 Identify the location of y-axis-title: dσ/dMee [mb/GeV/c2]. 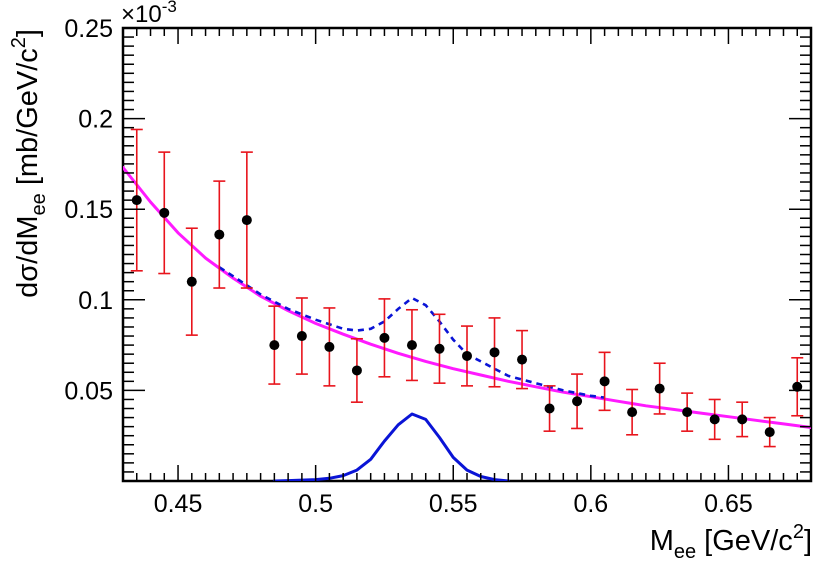
(29, 163).